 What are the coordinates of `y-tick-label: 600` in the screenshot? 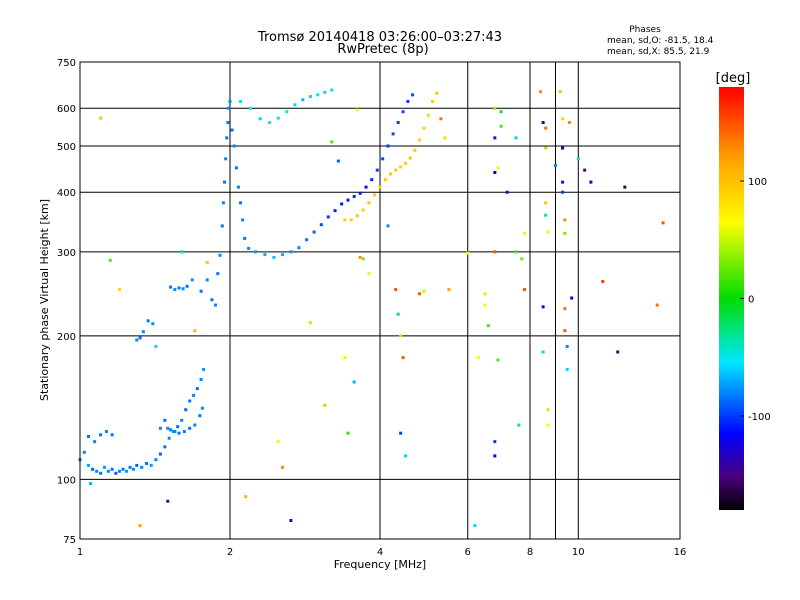 It's located at (66, 109).